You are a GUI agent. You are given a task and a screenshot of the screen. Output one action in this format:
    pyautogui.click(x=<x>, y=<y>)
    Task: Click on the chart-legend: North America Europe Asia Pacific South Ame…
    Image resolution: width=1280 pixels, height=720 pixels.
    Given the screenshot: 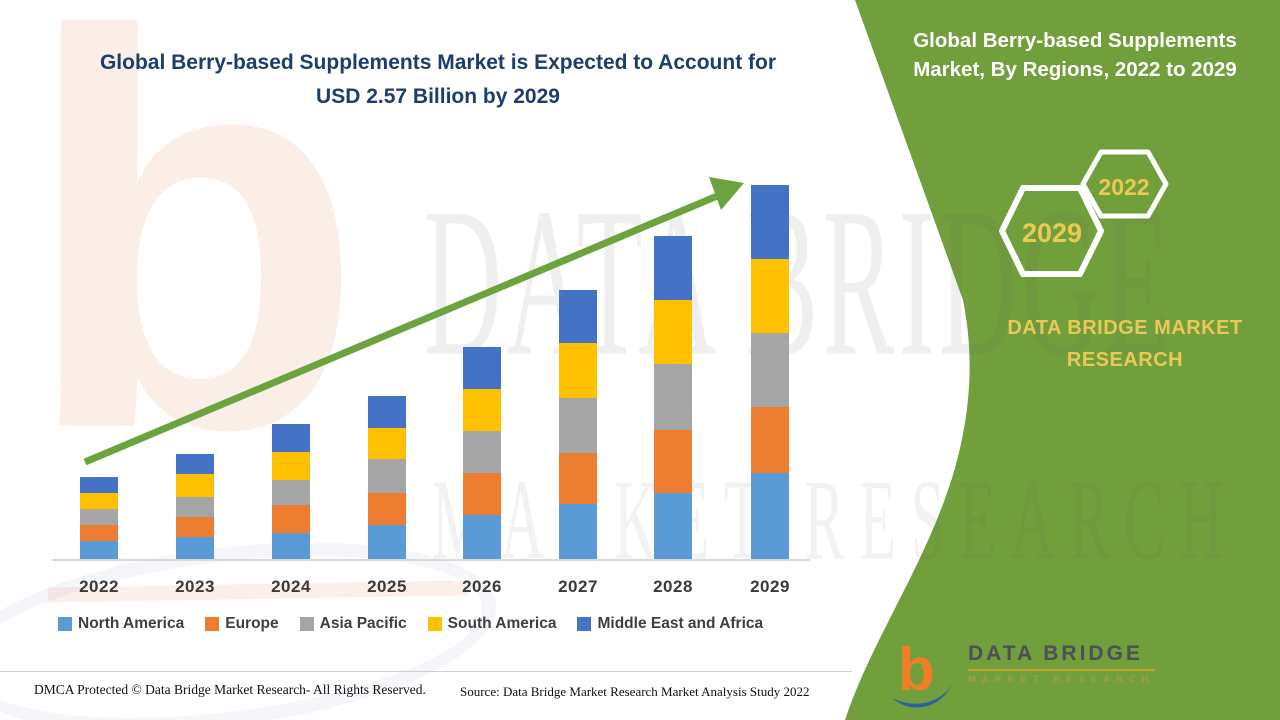 What is the action you would take?
    pyautogui.click(x=410, y=624)
    